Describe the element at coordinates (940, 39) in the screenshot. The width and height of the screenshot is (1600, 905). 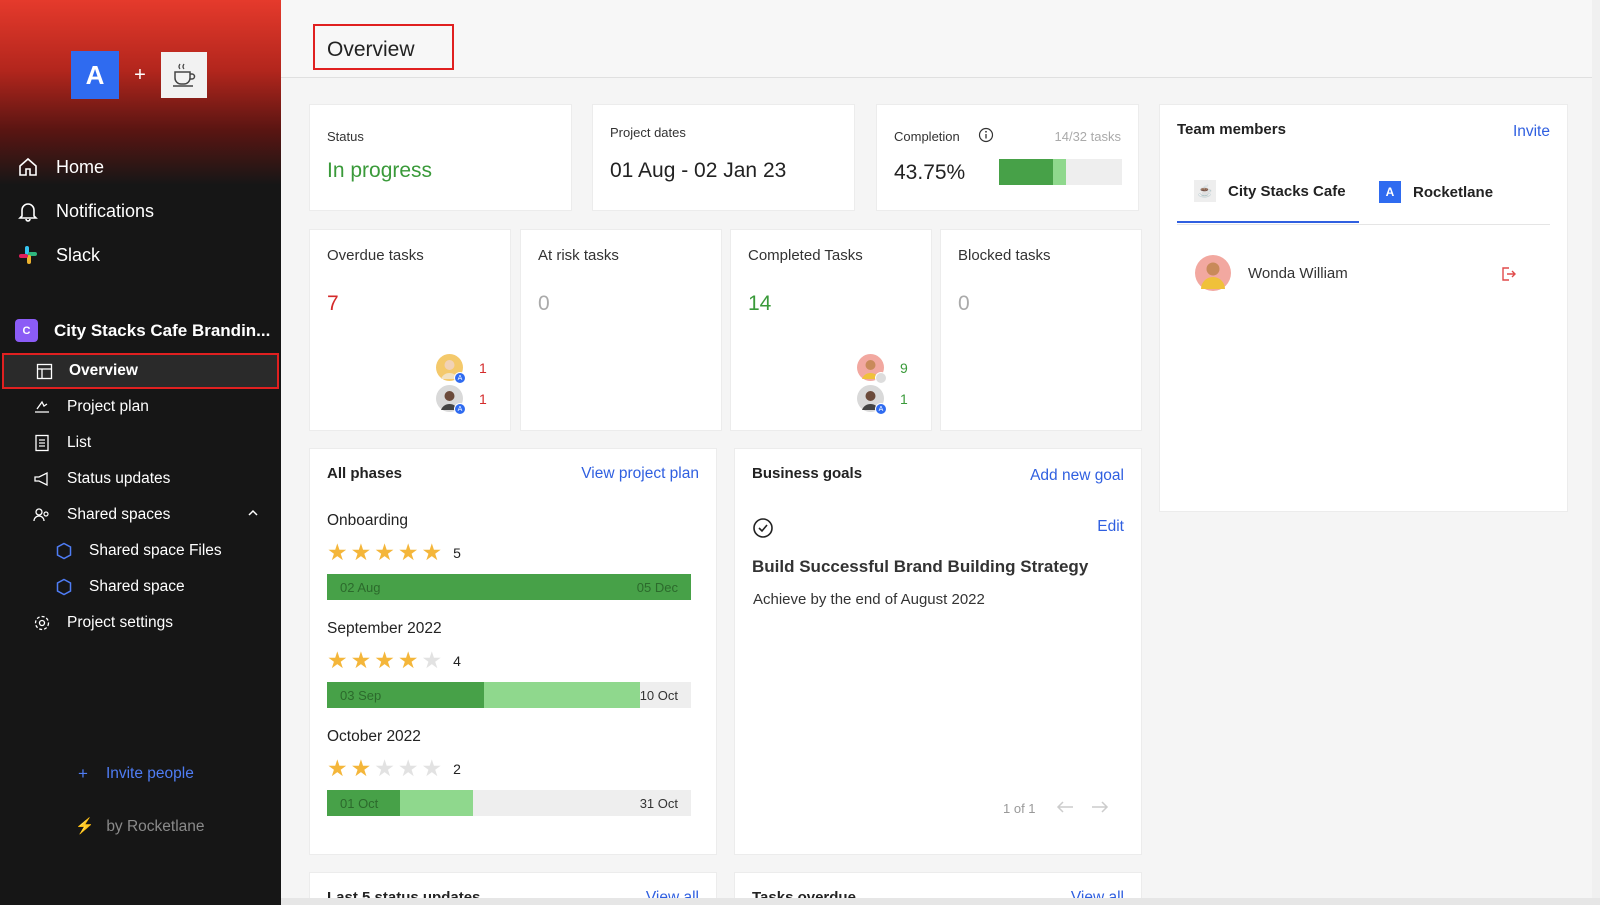
I see `page-header: Overview` at that location.